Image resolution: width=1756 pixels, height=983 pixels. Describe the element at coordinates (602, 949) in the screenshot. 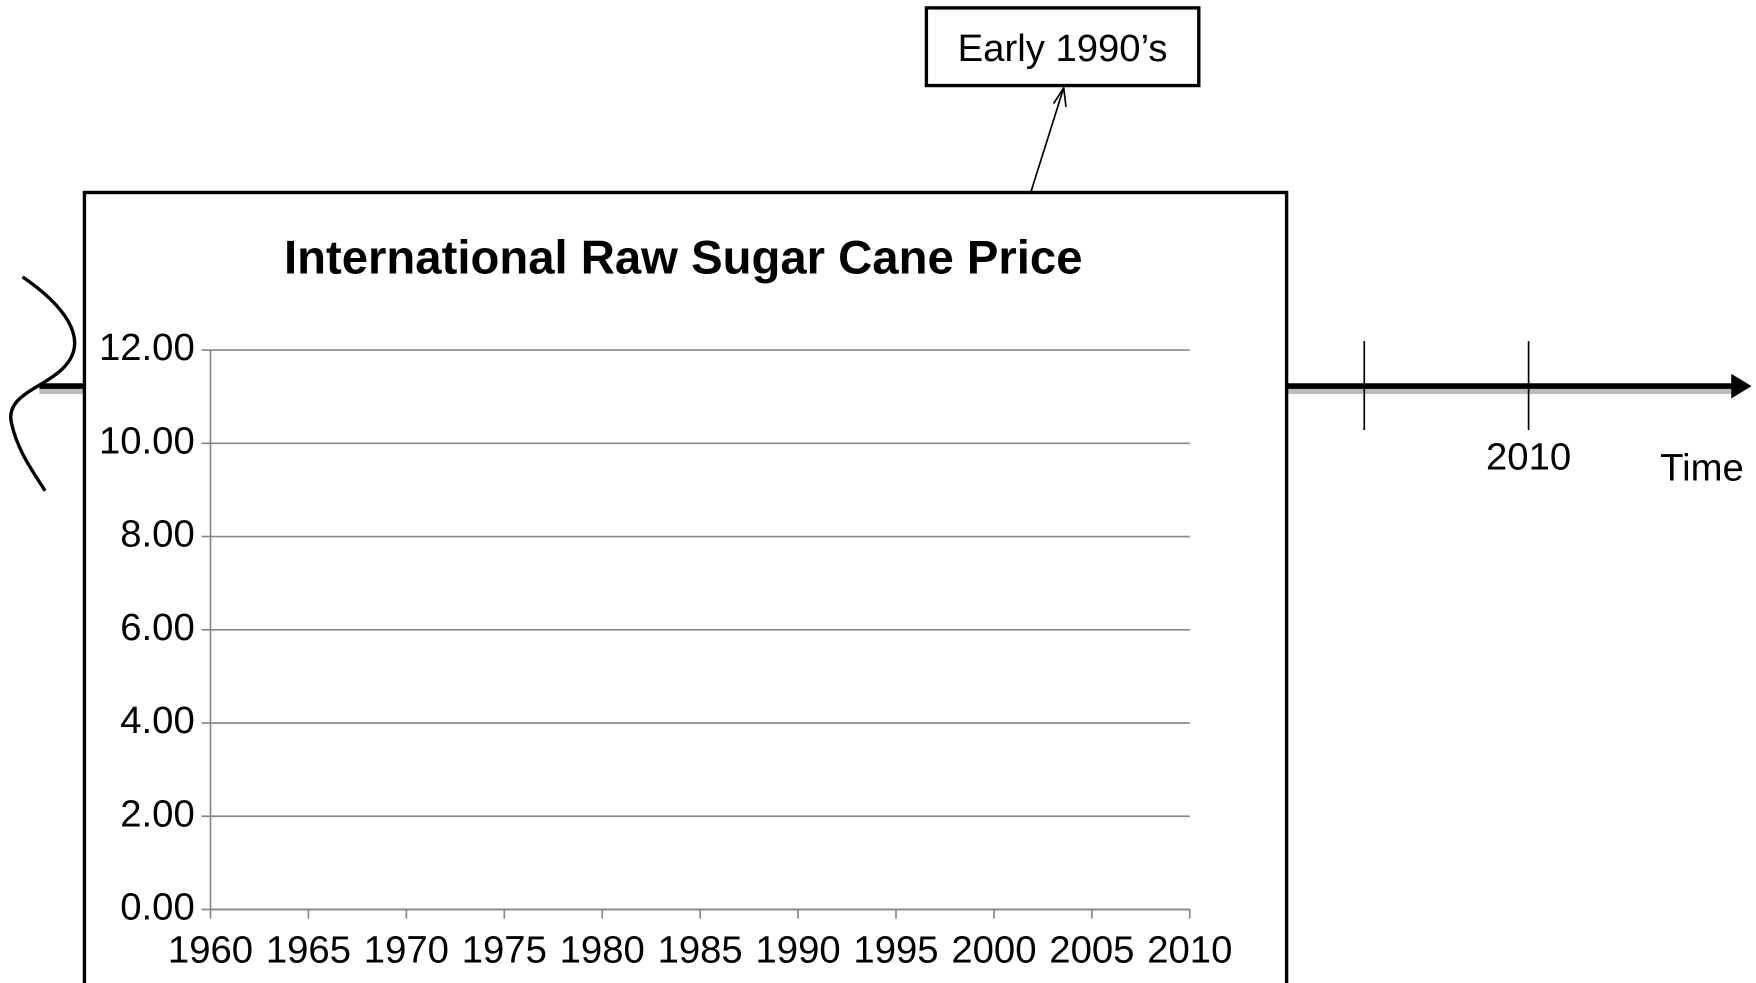

I see `x-tick-label: 1980` at that location.